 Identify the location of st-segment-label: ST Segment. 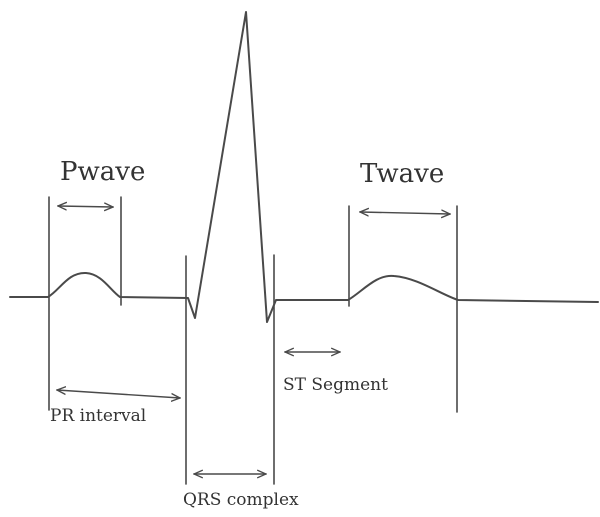
(335, 385).